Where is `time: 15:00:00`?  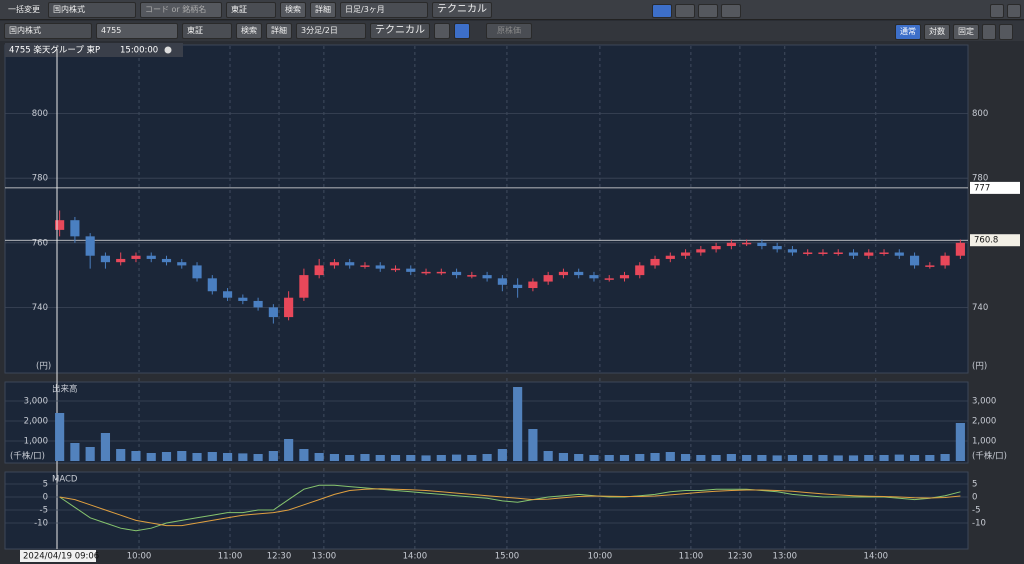 time: 15:00:00 is located at coordinates (139, 51).